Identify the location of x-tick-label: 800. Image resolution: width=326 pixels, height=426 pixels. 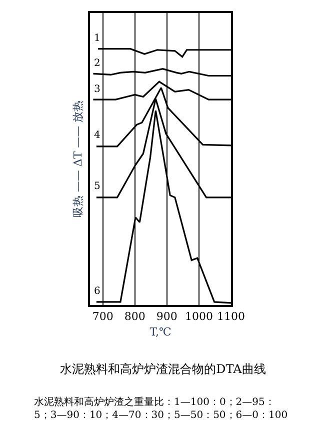
(135, 316).